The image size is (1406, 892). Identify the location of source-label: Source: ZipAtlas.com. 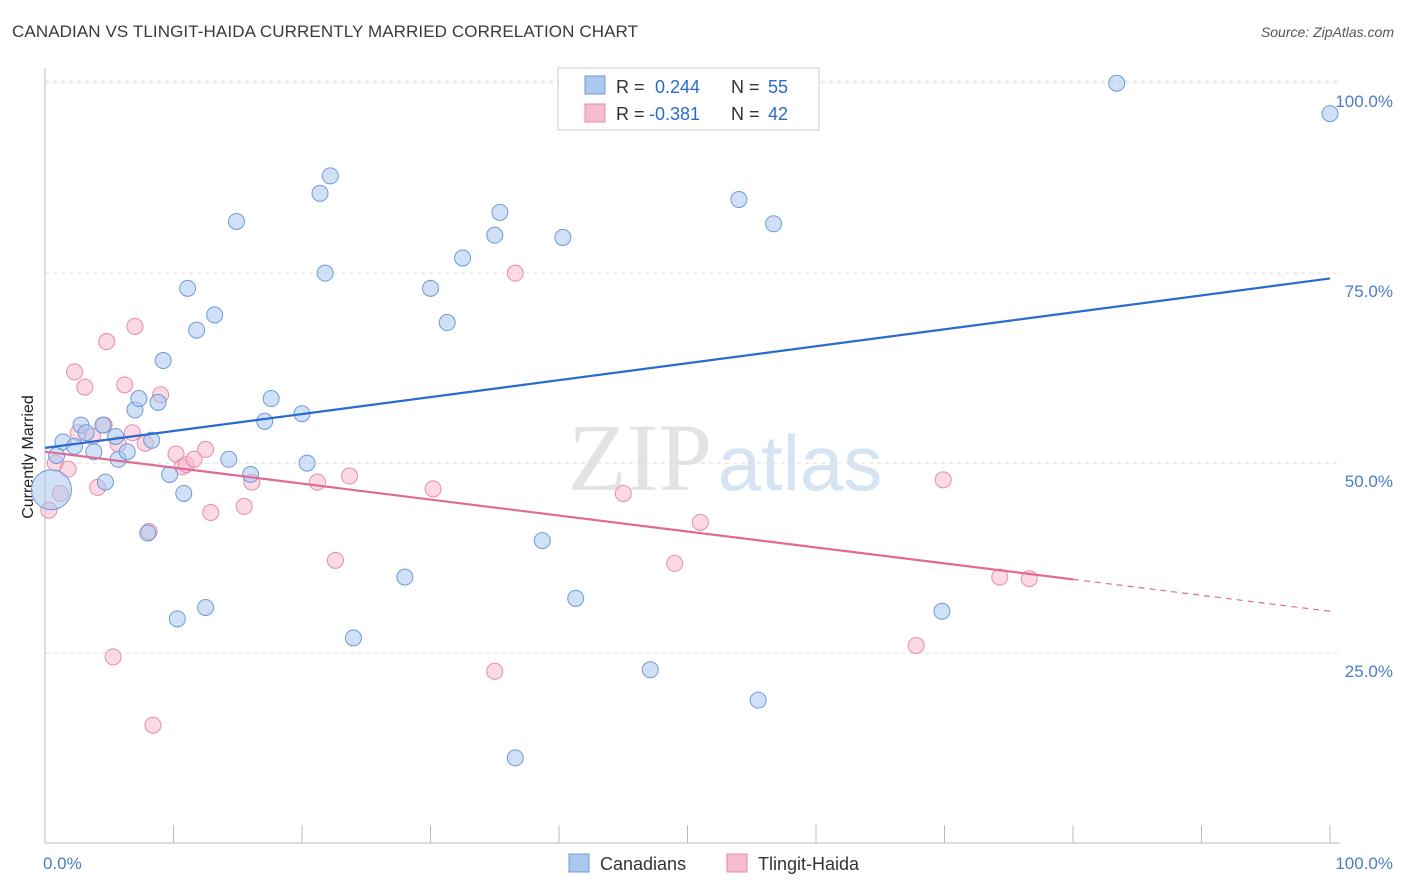
(1327, 32).